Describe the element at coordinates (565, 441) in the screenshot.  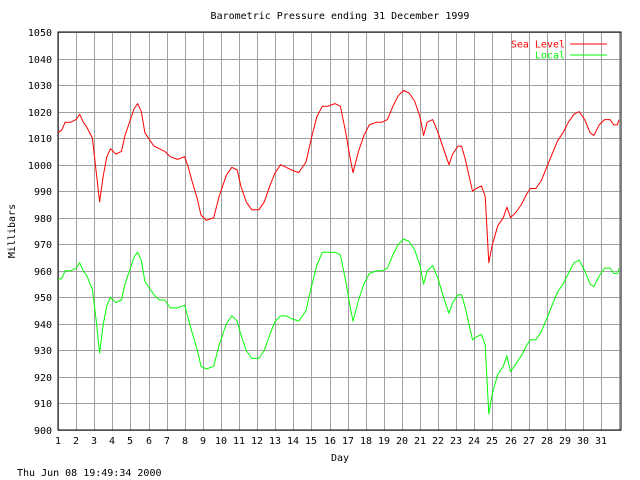
I see `x-tick-label: 29` at that location.